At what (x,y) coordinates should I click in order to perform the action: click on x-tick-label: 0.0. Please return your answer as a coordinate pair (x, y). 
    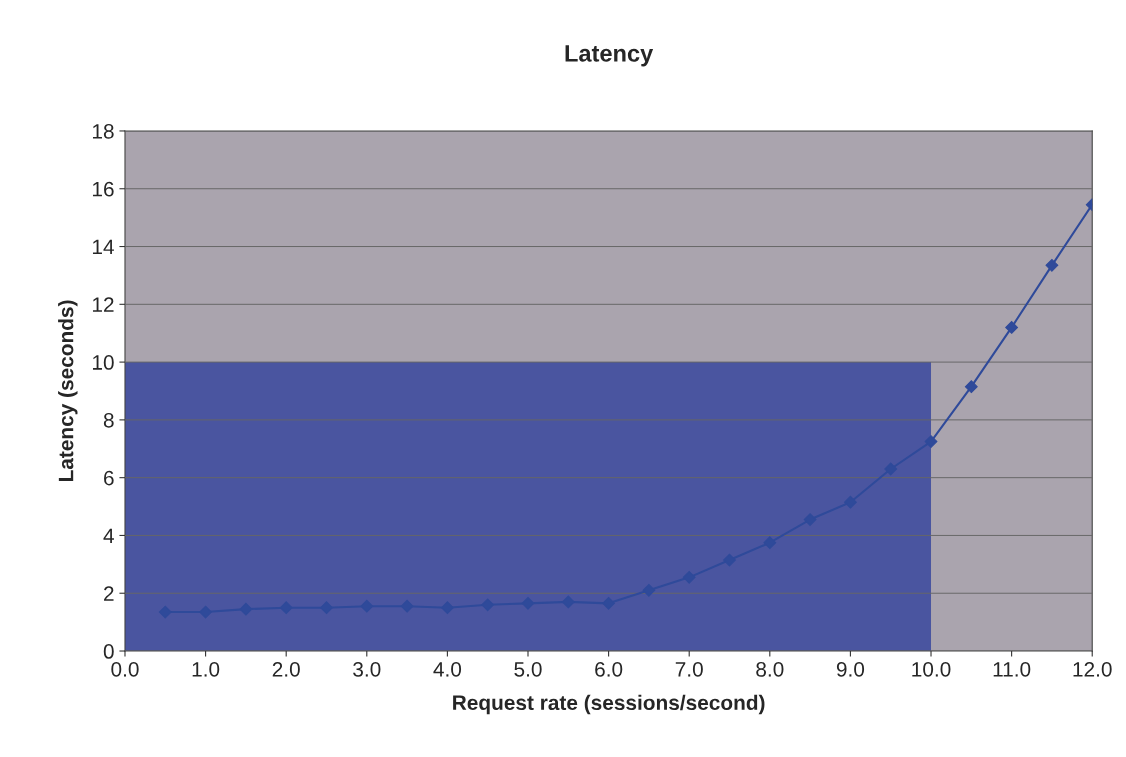
    Looking at the image, I should click on (125, 669).